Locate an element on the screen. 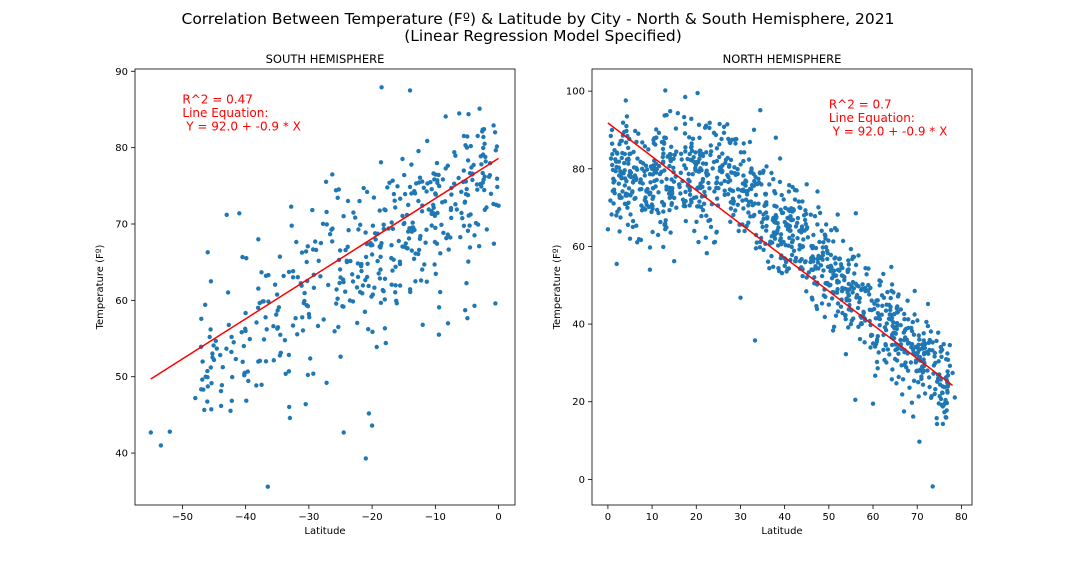 This screenshot has height=576, width=1080. y-tick-label: 50 is located at coordinates (121, 377).